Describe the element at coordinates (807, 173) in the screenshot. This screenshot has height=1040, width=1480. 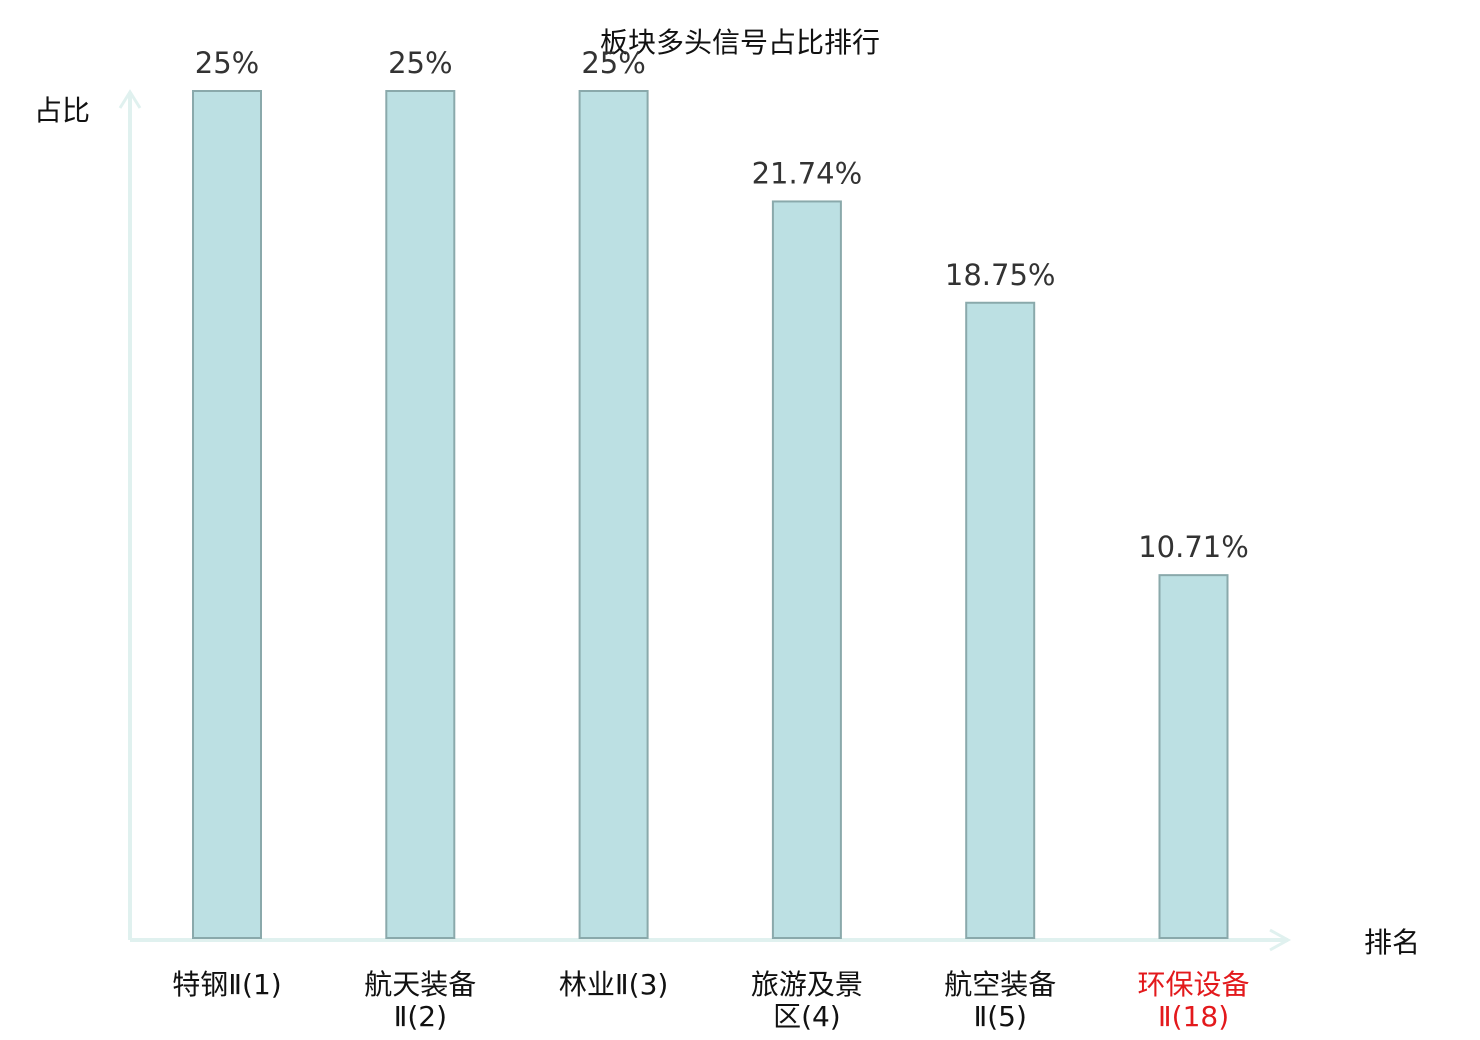
I see `bar-value-label-4: 21.74%` at that location.